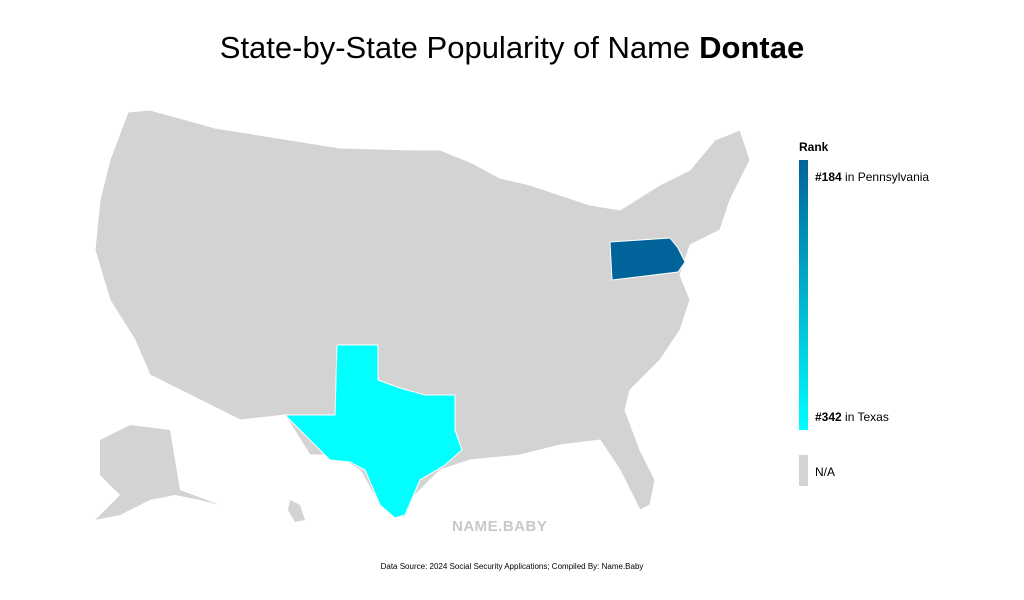 The image size is (1024, 600). Describe the element at coordinates (828, 177) in the screenshot. I see `legend-top-rank: #184` at that location.